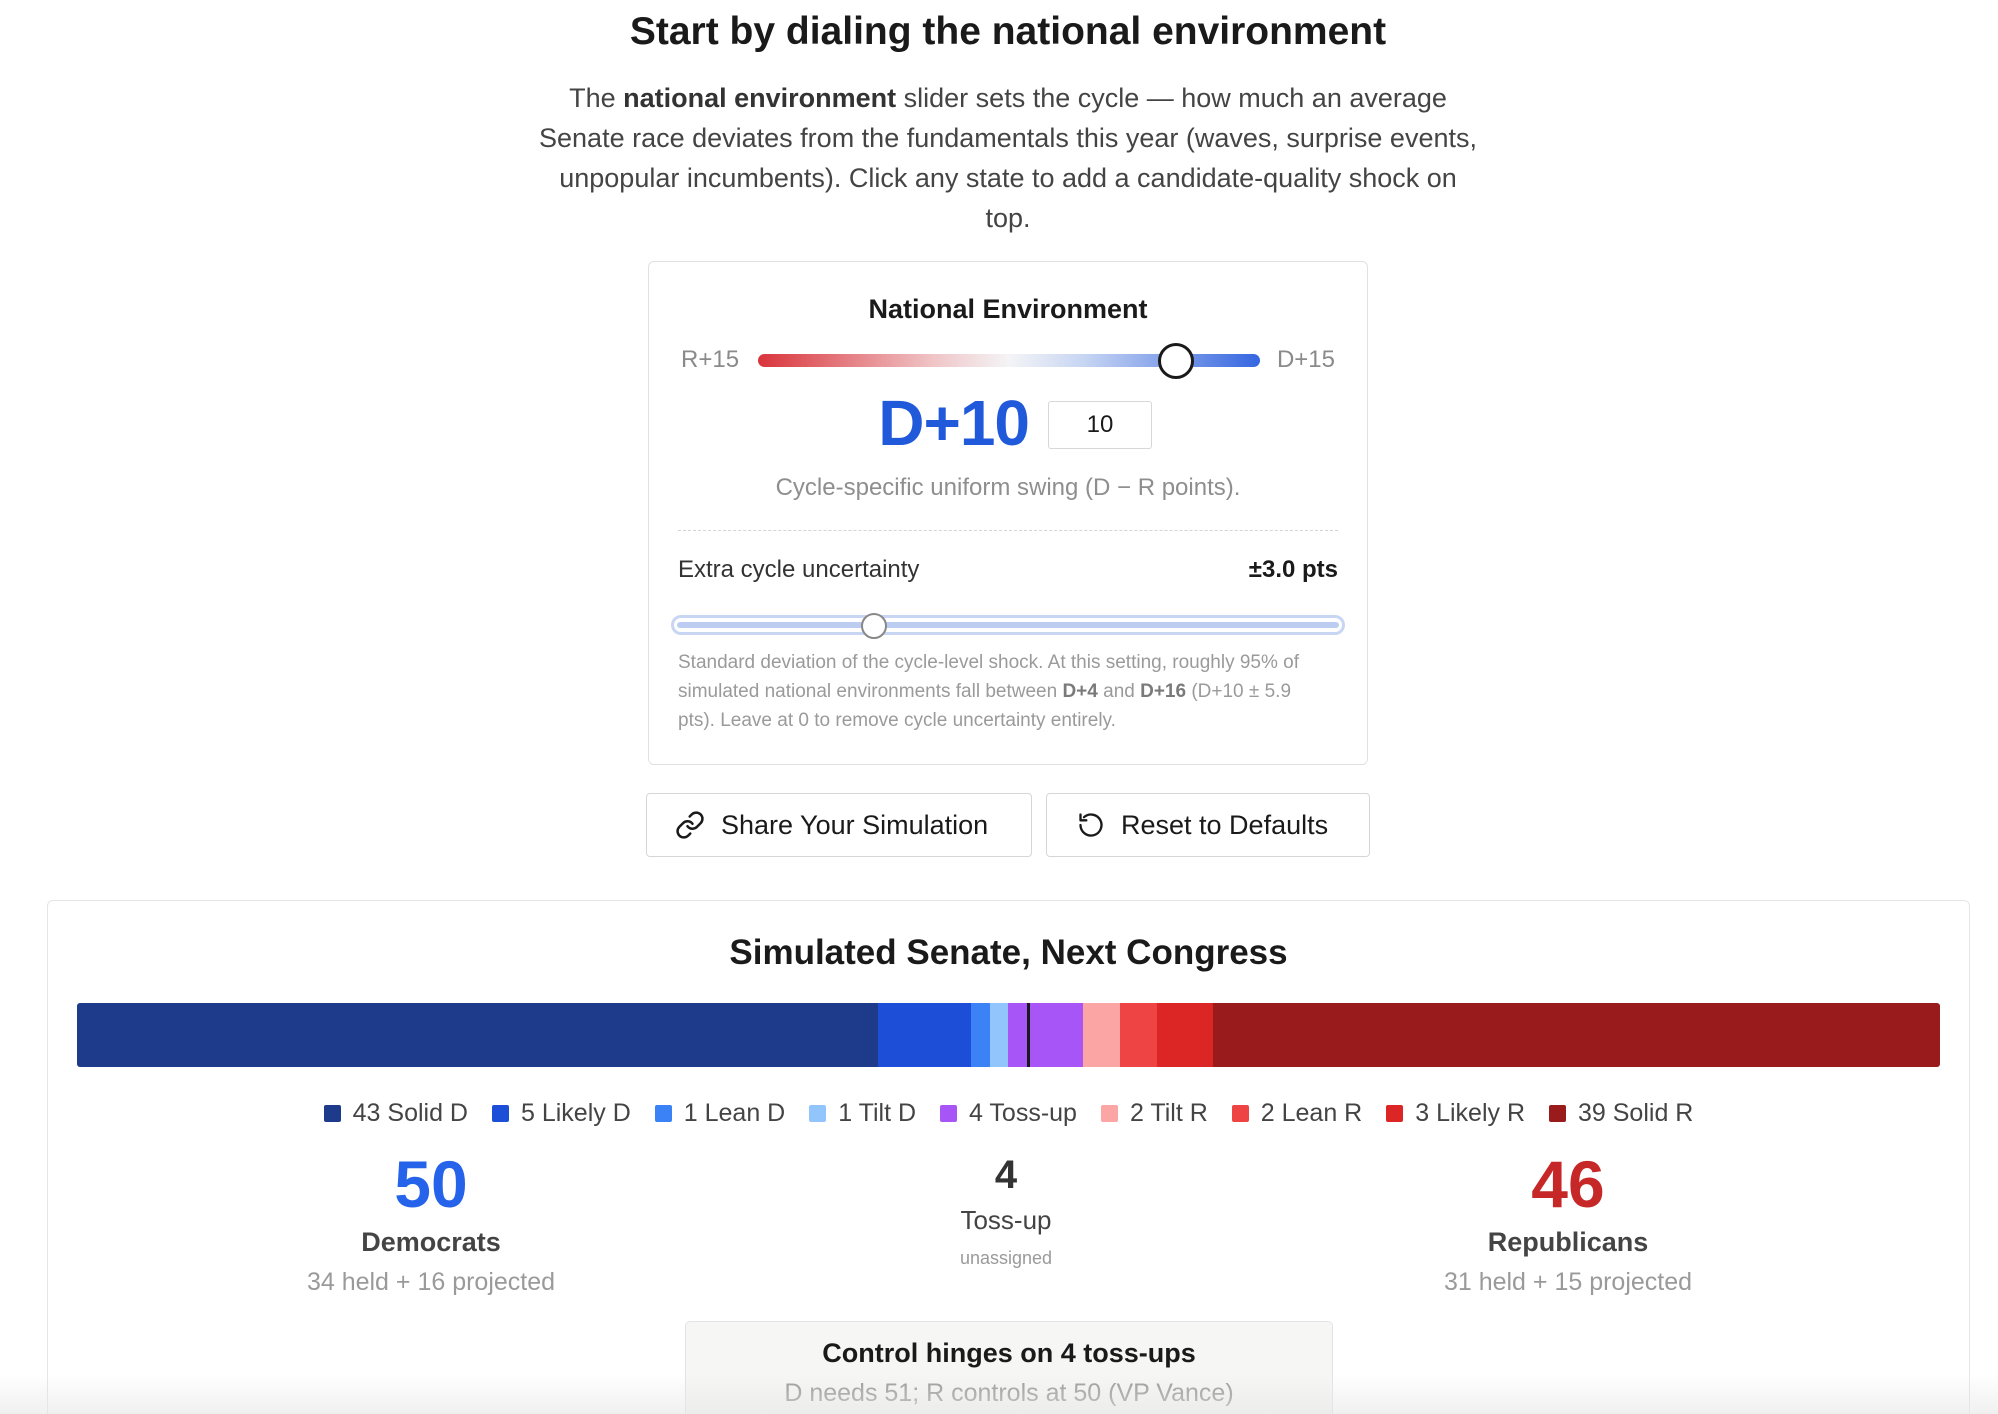 The width and height of the screenshot is (1998, 1414). I want to click on legend-item: 43 Solid D, so click(395, 1113).